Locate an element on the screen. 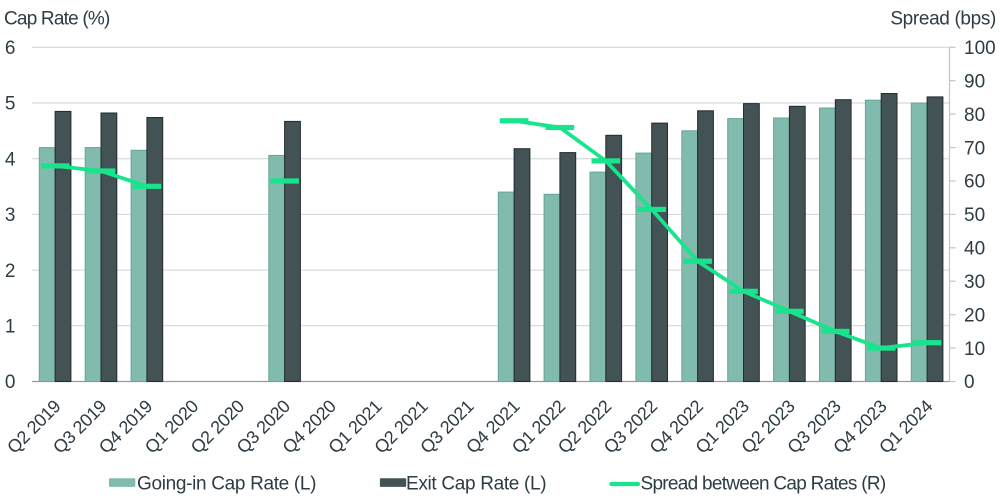 The width and height of the screenshot is (1000, 501). svg-text: 50 is located at coordinates (974, 215).